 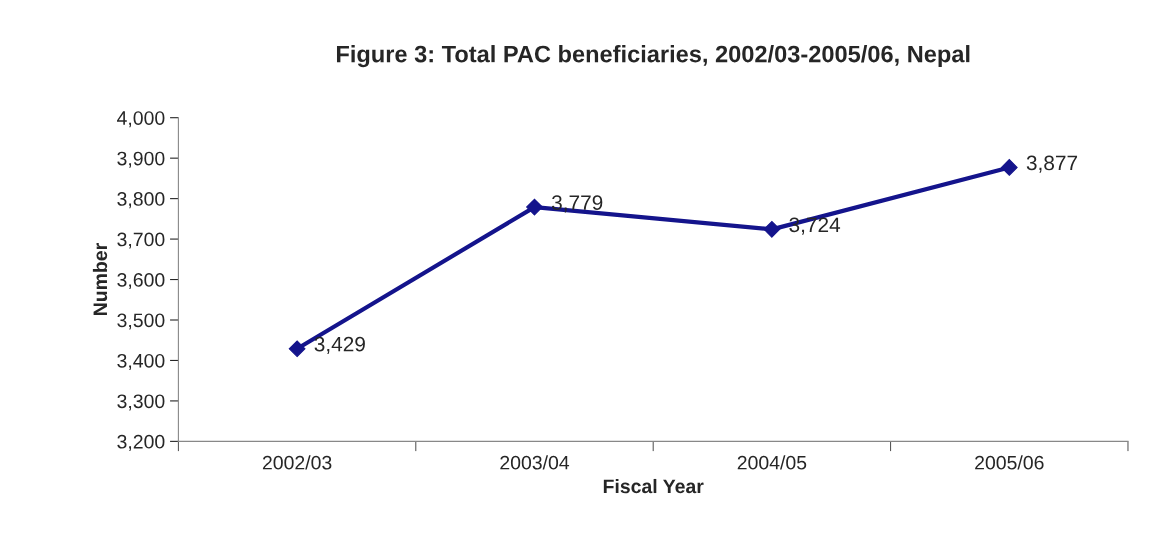 What do you see at coordinates (141, 361) in the screenshot?
I see `y-tick-label: 3,400` at bounding box center [141, 361].